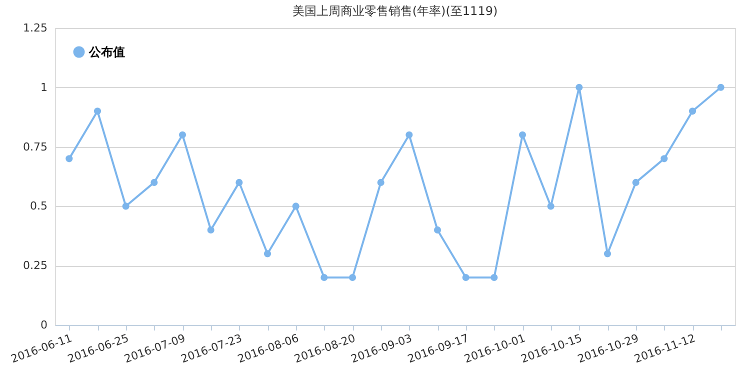  Describe the element at coordinates (395, 11) in the screenshot. I see `chart-title: 美国上周商业零售销售(年率)(至1119)` at that location.